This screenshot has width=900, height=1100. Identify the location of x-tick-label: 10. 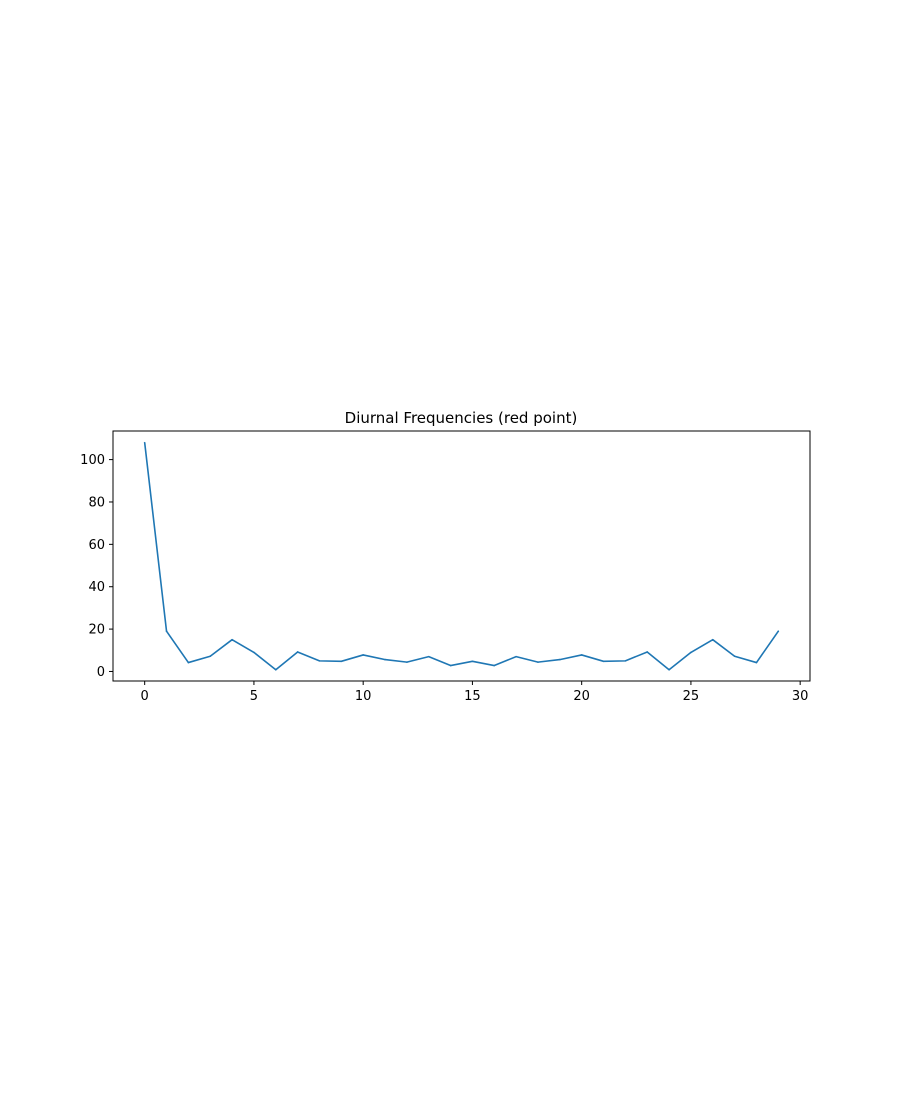
(363, 696).